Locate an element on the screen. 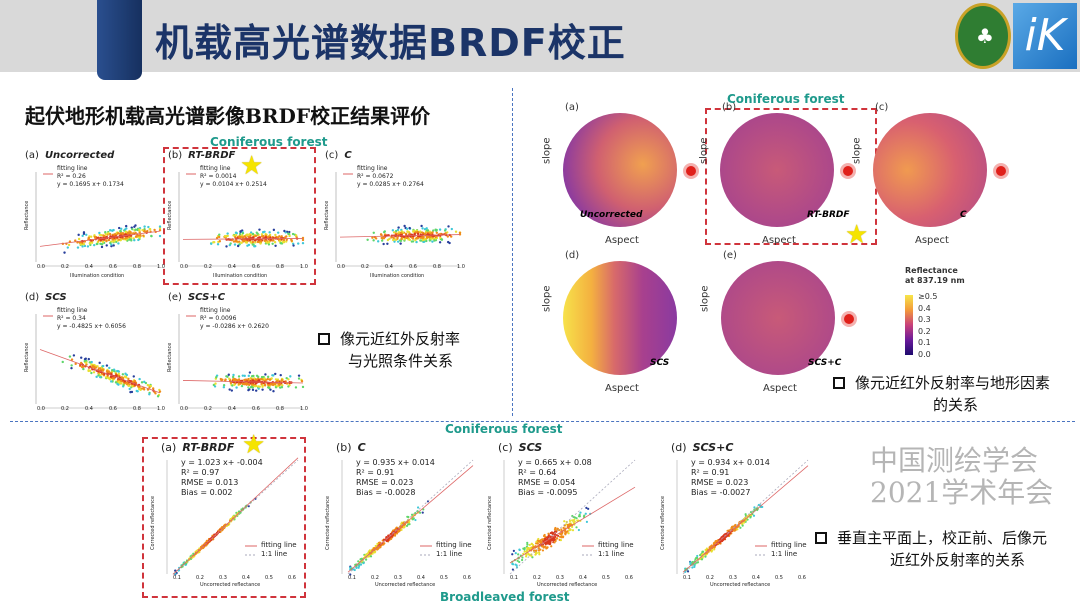 This screenshot has width=1080, height=607. plot-method: RT-BRDF is located at coordinates (208, 447).